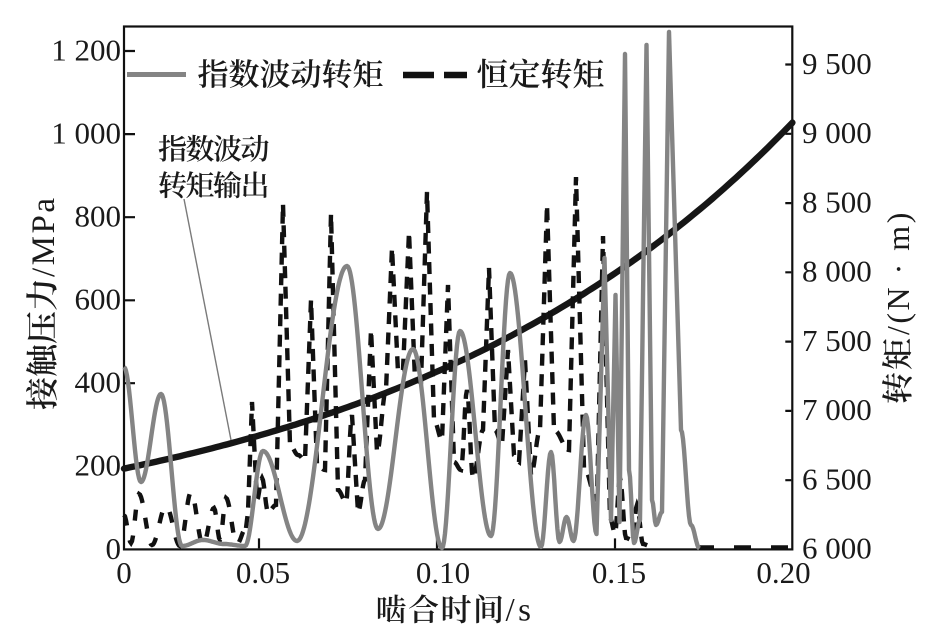 The image size is (927, 638). I want to click on svg-text: 400, so click(98, 382).